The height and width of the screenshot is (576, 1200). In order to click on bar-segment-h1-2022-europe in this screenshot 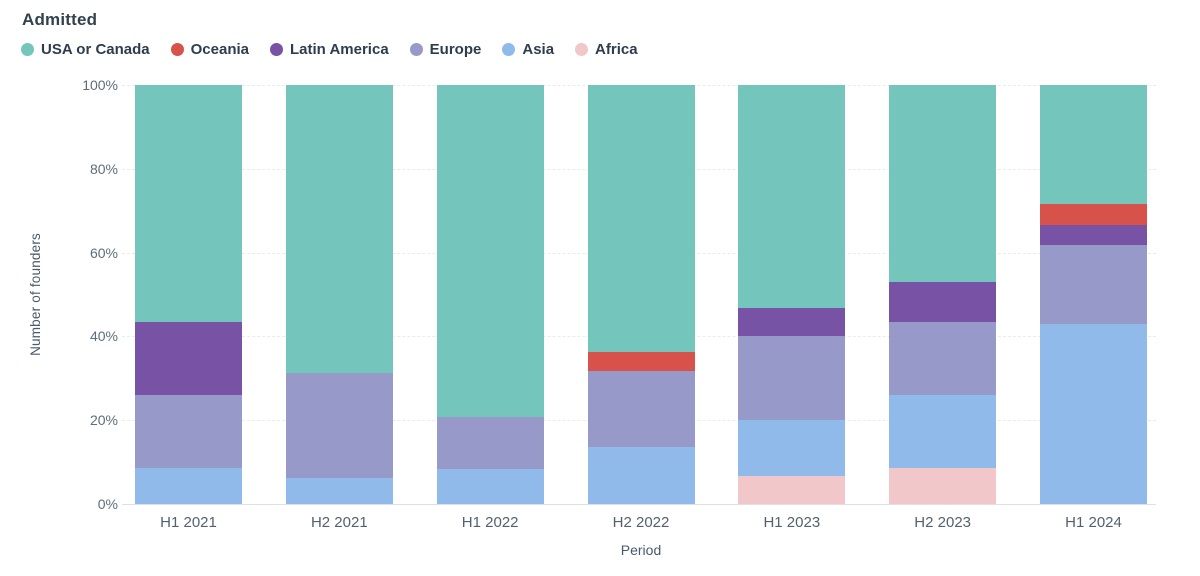, I will do `click(490, 443)`.